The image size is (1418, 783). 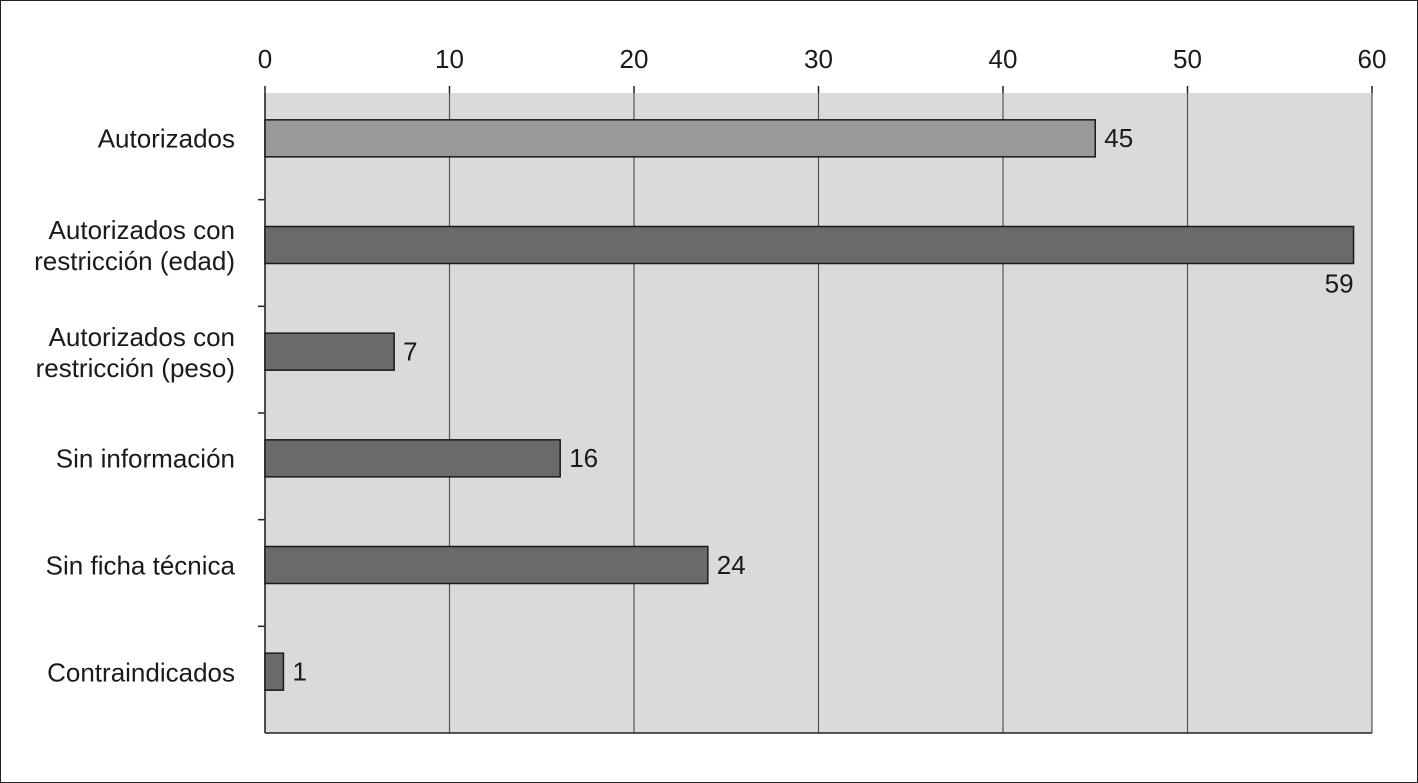 I want to click on x-tick-label: 30, so click(x=818, y=59).